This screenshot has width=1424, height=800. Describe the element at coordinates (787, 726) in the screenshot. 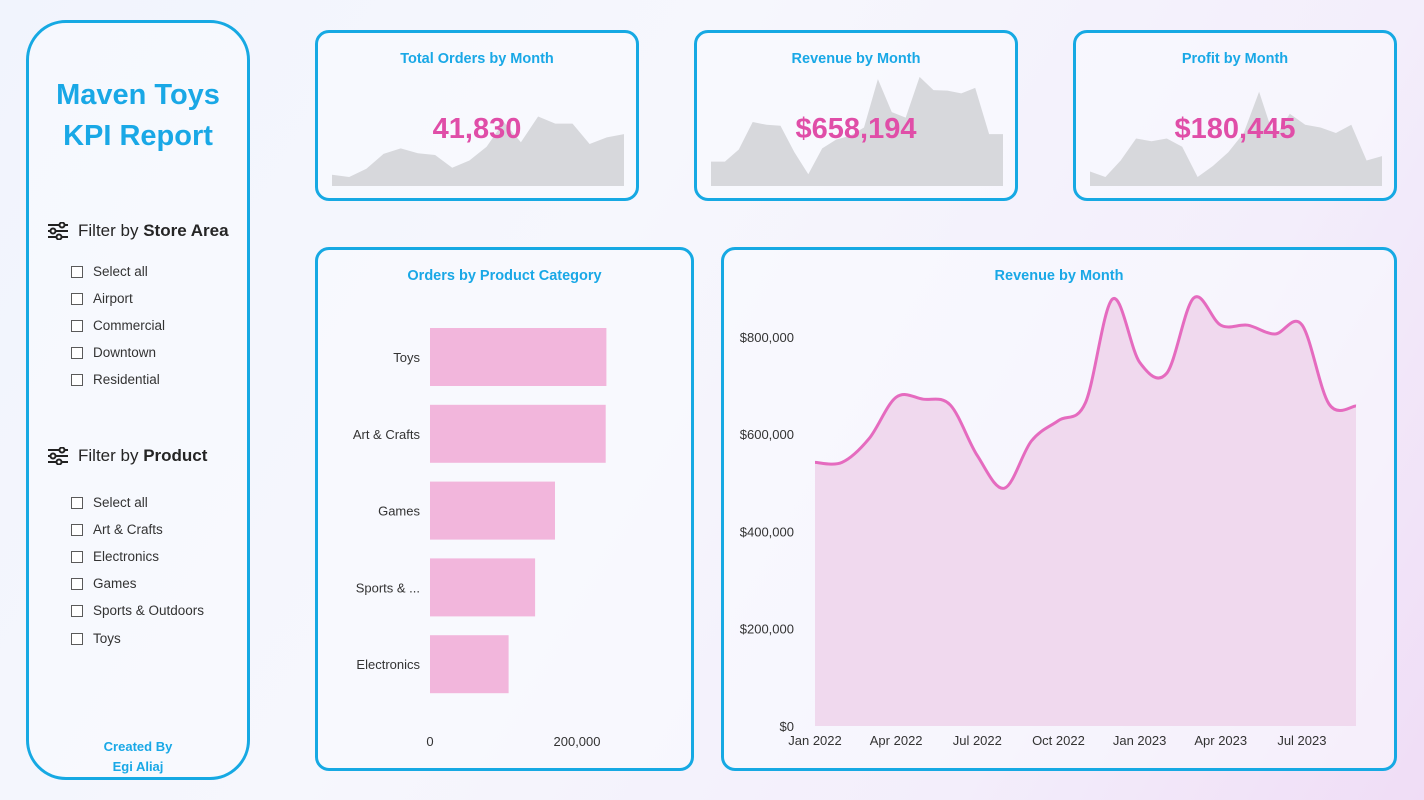

I see `y-tick-label: $0` at that location.